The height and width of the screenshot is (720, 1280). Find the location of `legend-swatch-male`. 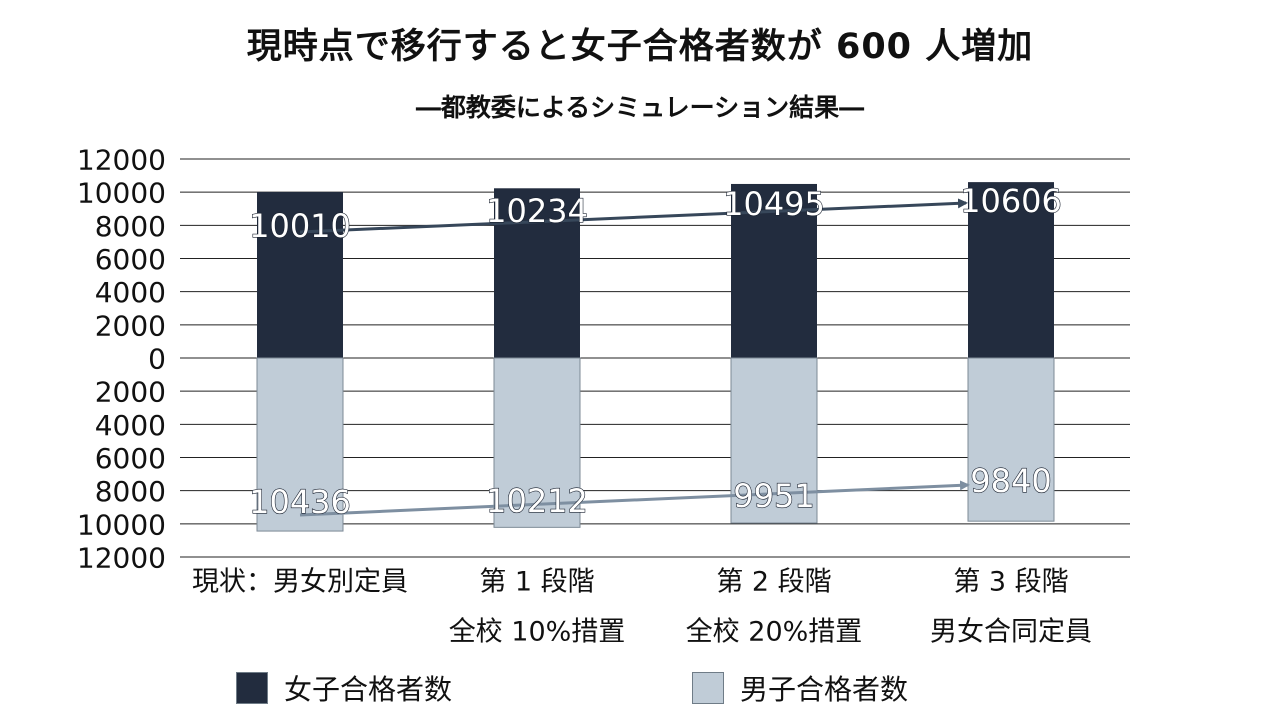

legend-swatch-male is located at coordinates (708, 688).